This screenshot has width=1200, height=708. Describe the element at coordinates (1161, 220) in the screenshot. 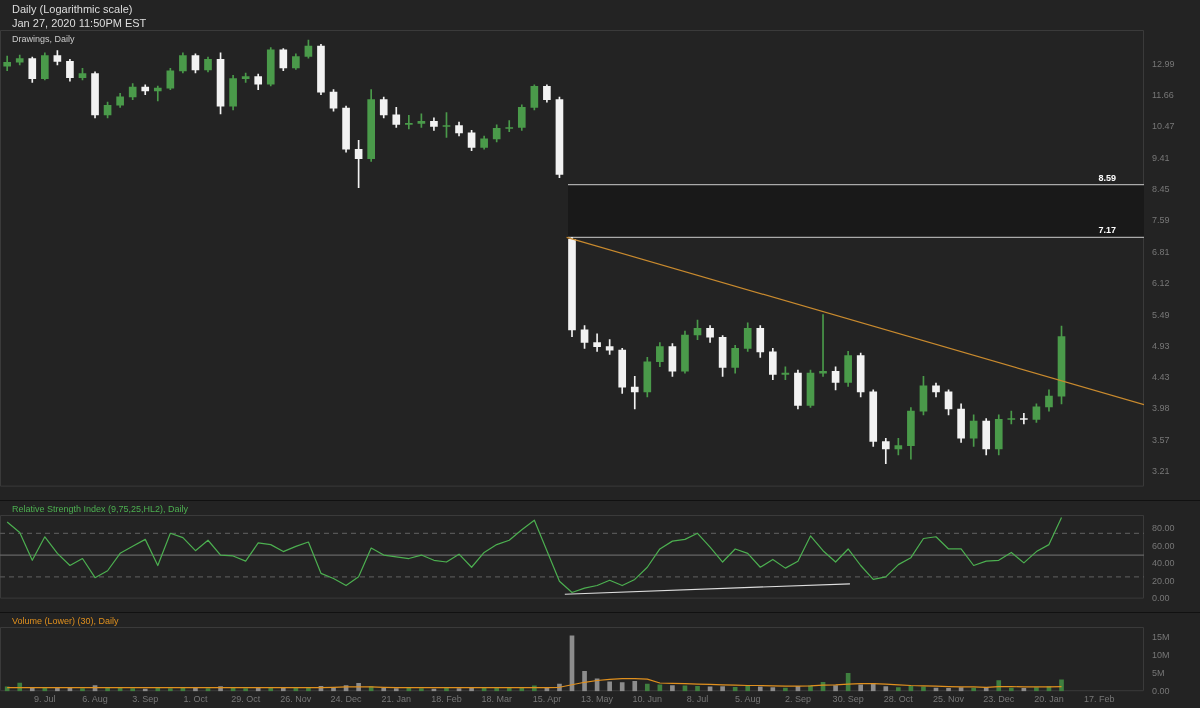

I see `y-tick-label: 7.59` at that location.